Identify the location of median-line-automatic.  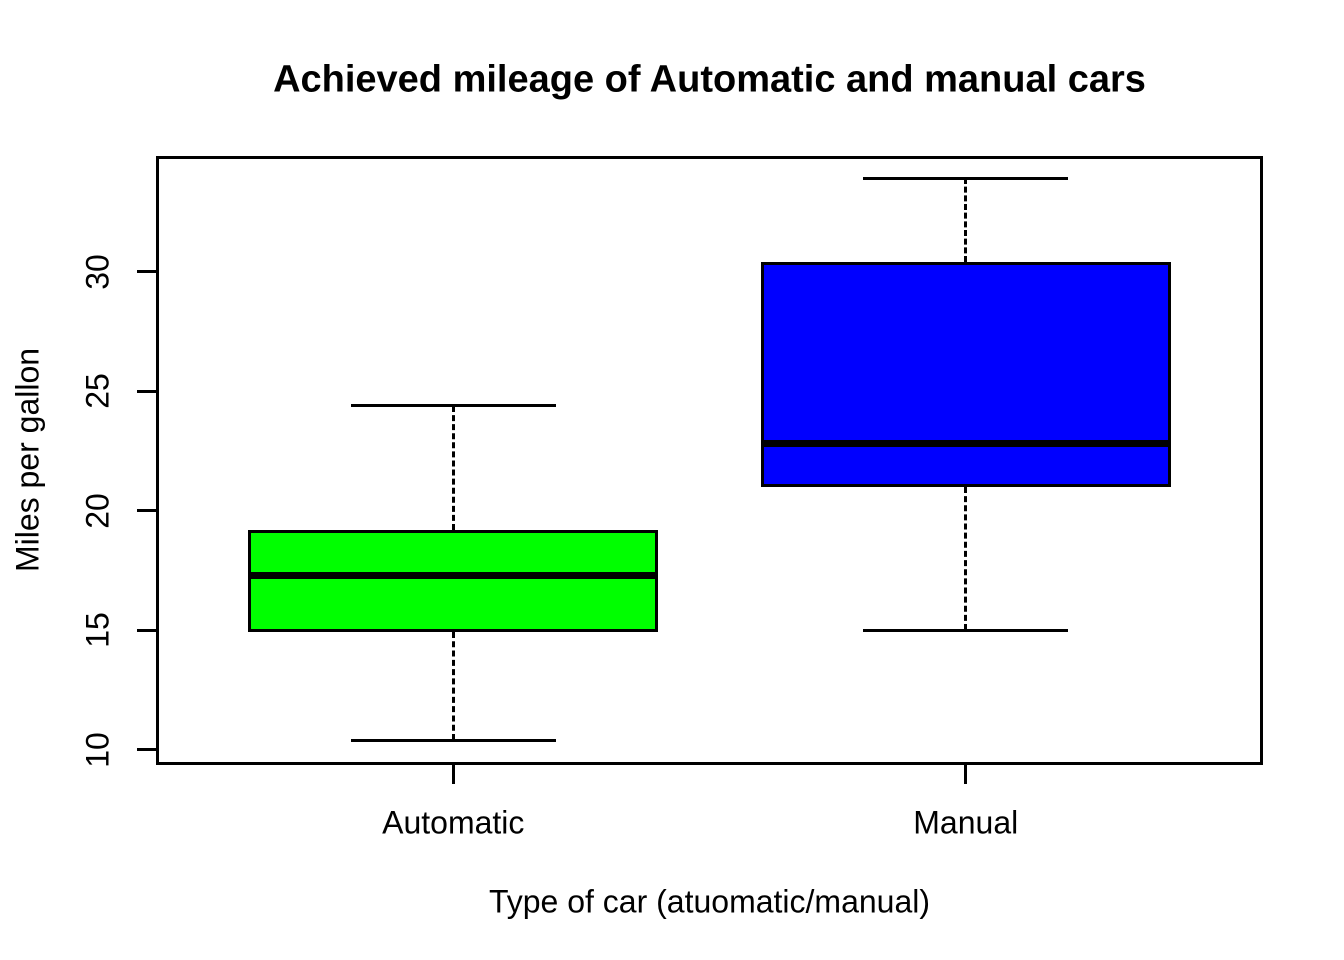
(453, 575).